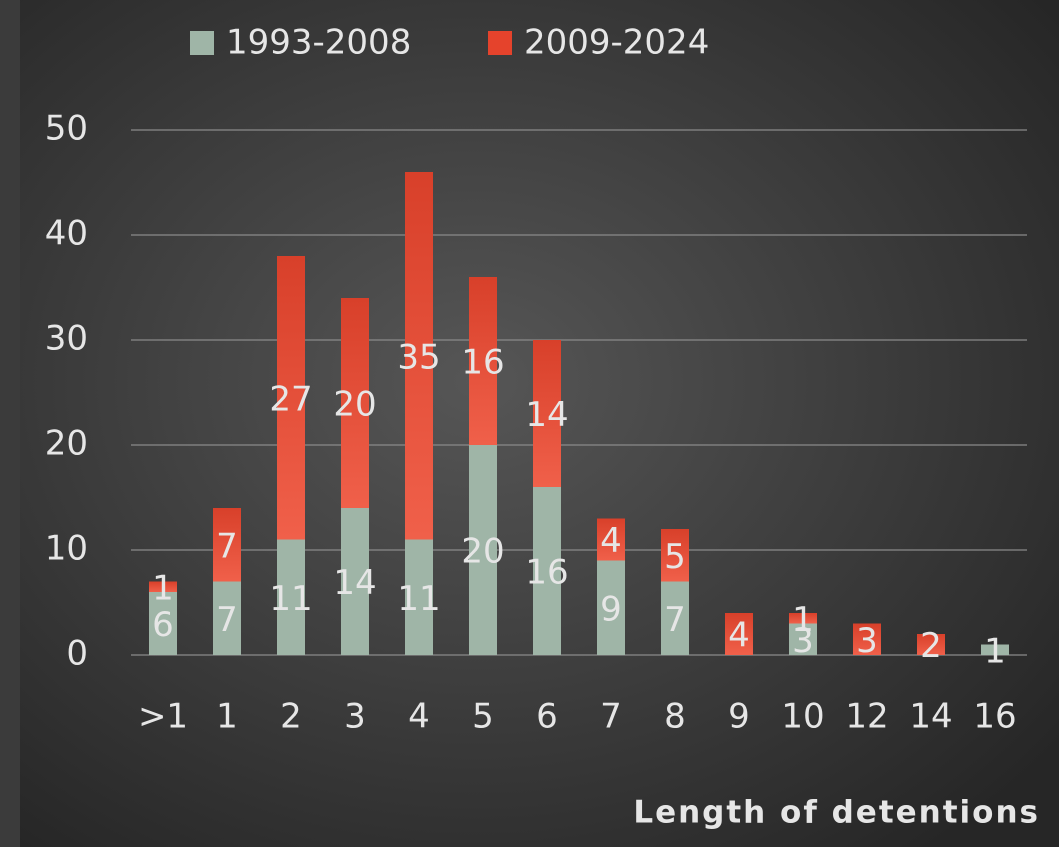 The width and height of the screenshot is (1059, 847). What do you see at coordinates (611, 717) in the screenshot?
I see `x-tick-label: 7` at bounding box center [611, 717].